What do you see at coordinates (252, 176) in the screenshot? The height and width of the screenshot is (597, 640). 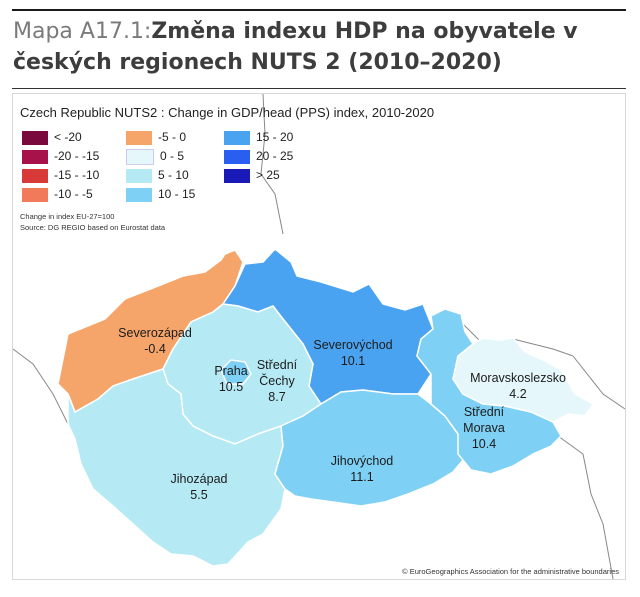 I see `legend-item: > 25` at bounding box center [252, 176].